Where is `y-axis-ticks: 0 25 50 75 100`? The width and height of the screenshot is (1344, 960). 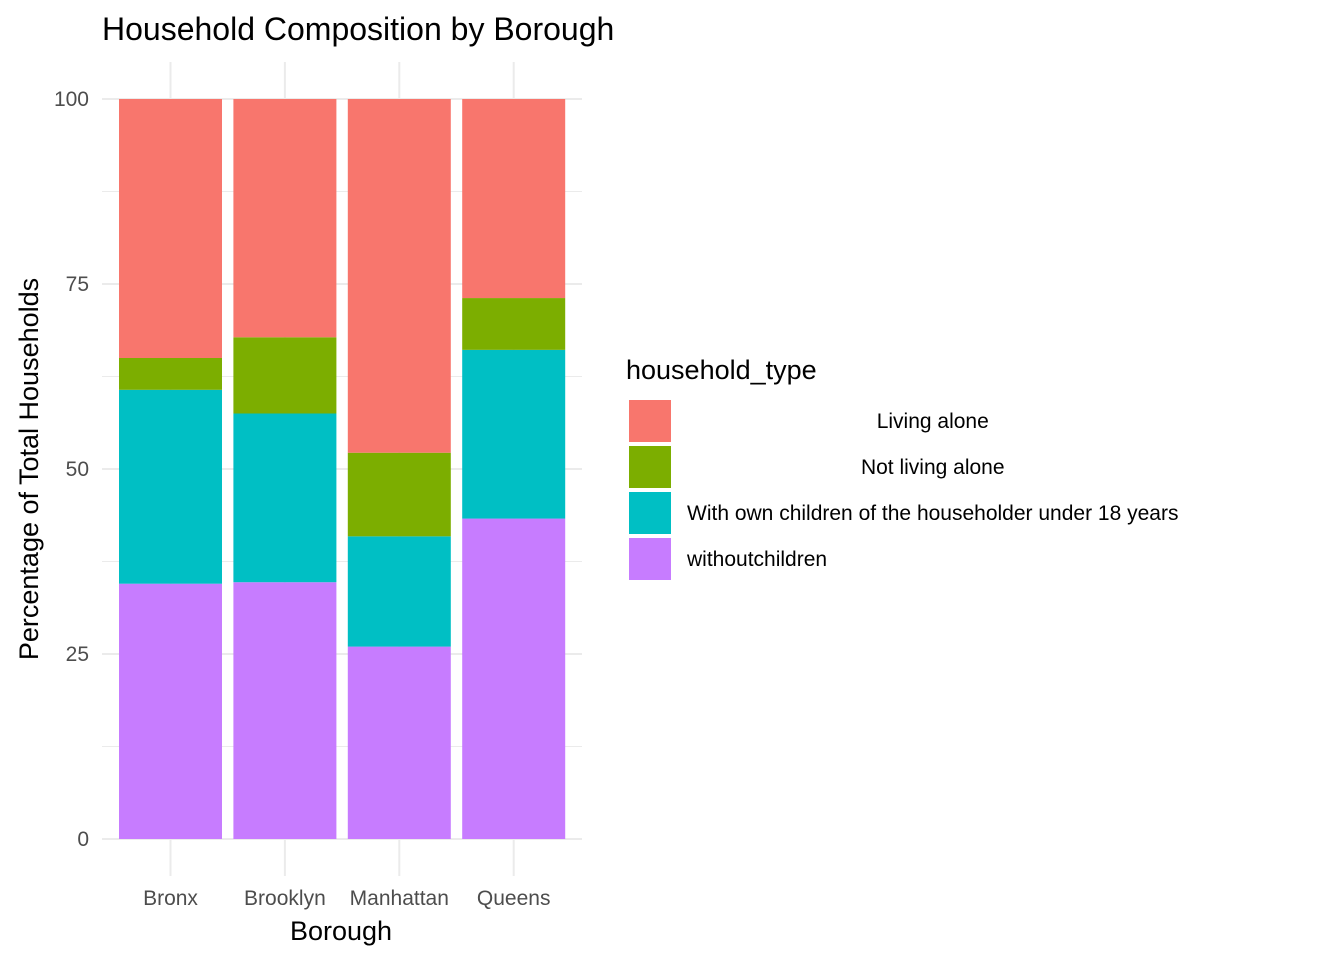
y-axis-ticks: 0 25 50 75 100 is located at coordinates (71, 469).